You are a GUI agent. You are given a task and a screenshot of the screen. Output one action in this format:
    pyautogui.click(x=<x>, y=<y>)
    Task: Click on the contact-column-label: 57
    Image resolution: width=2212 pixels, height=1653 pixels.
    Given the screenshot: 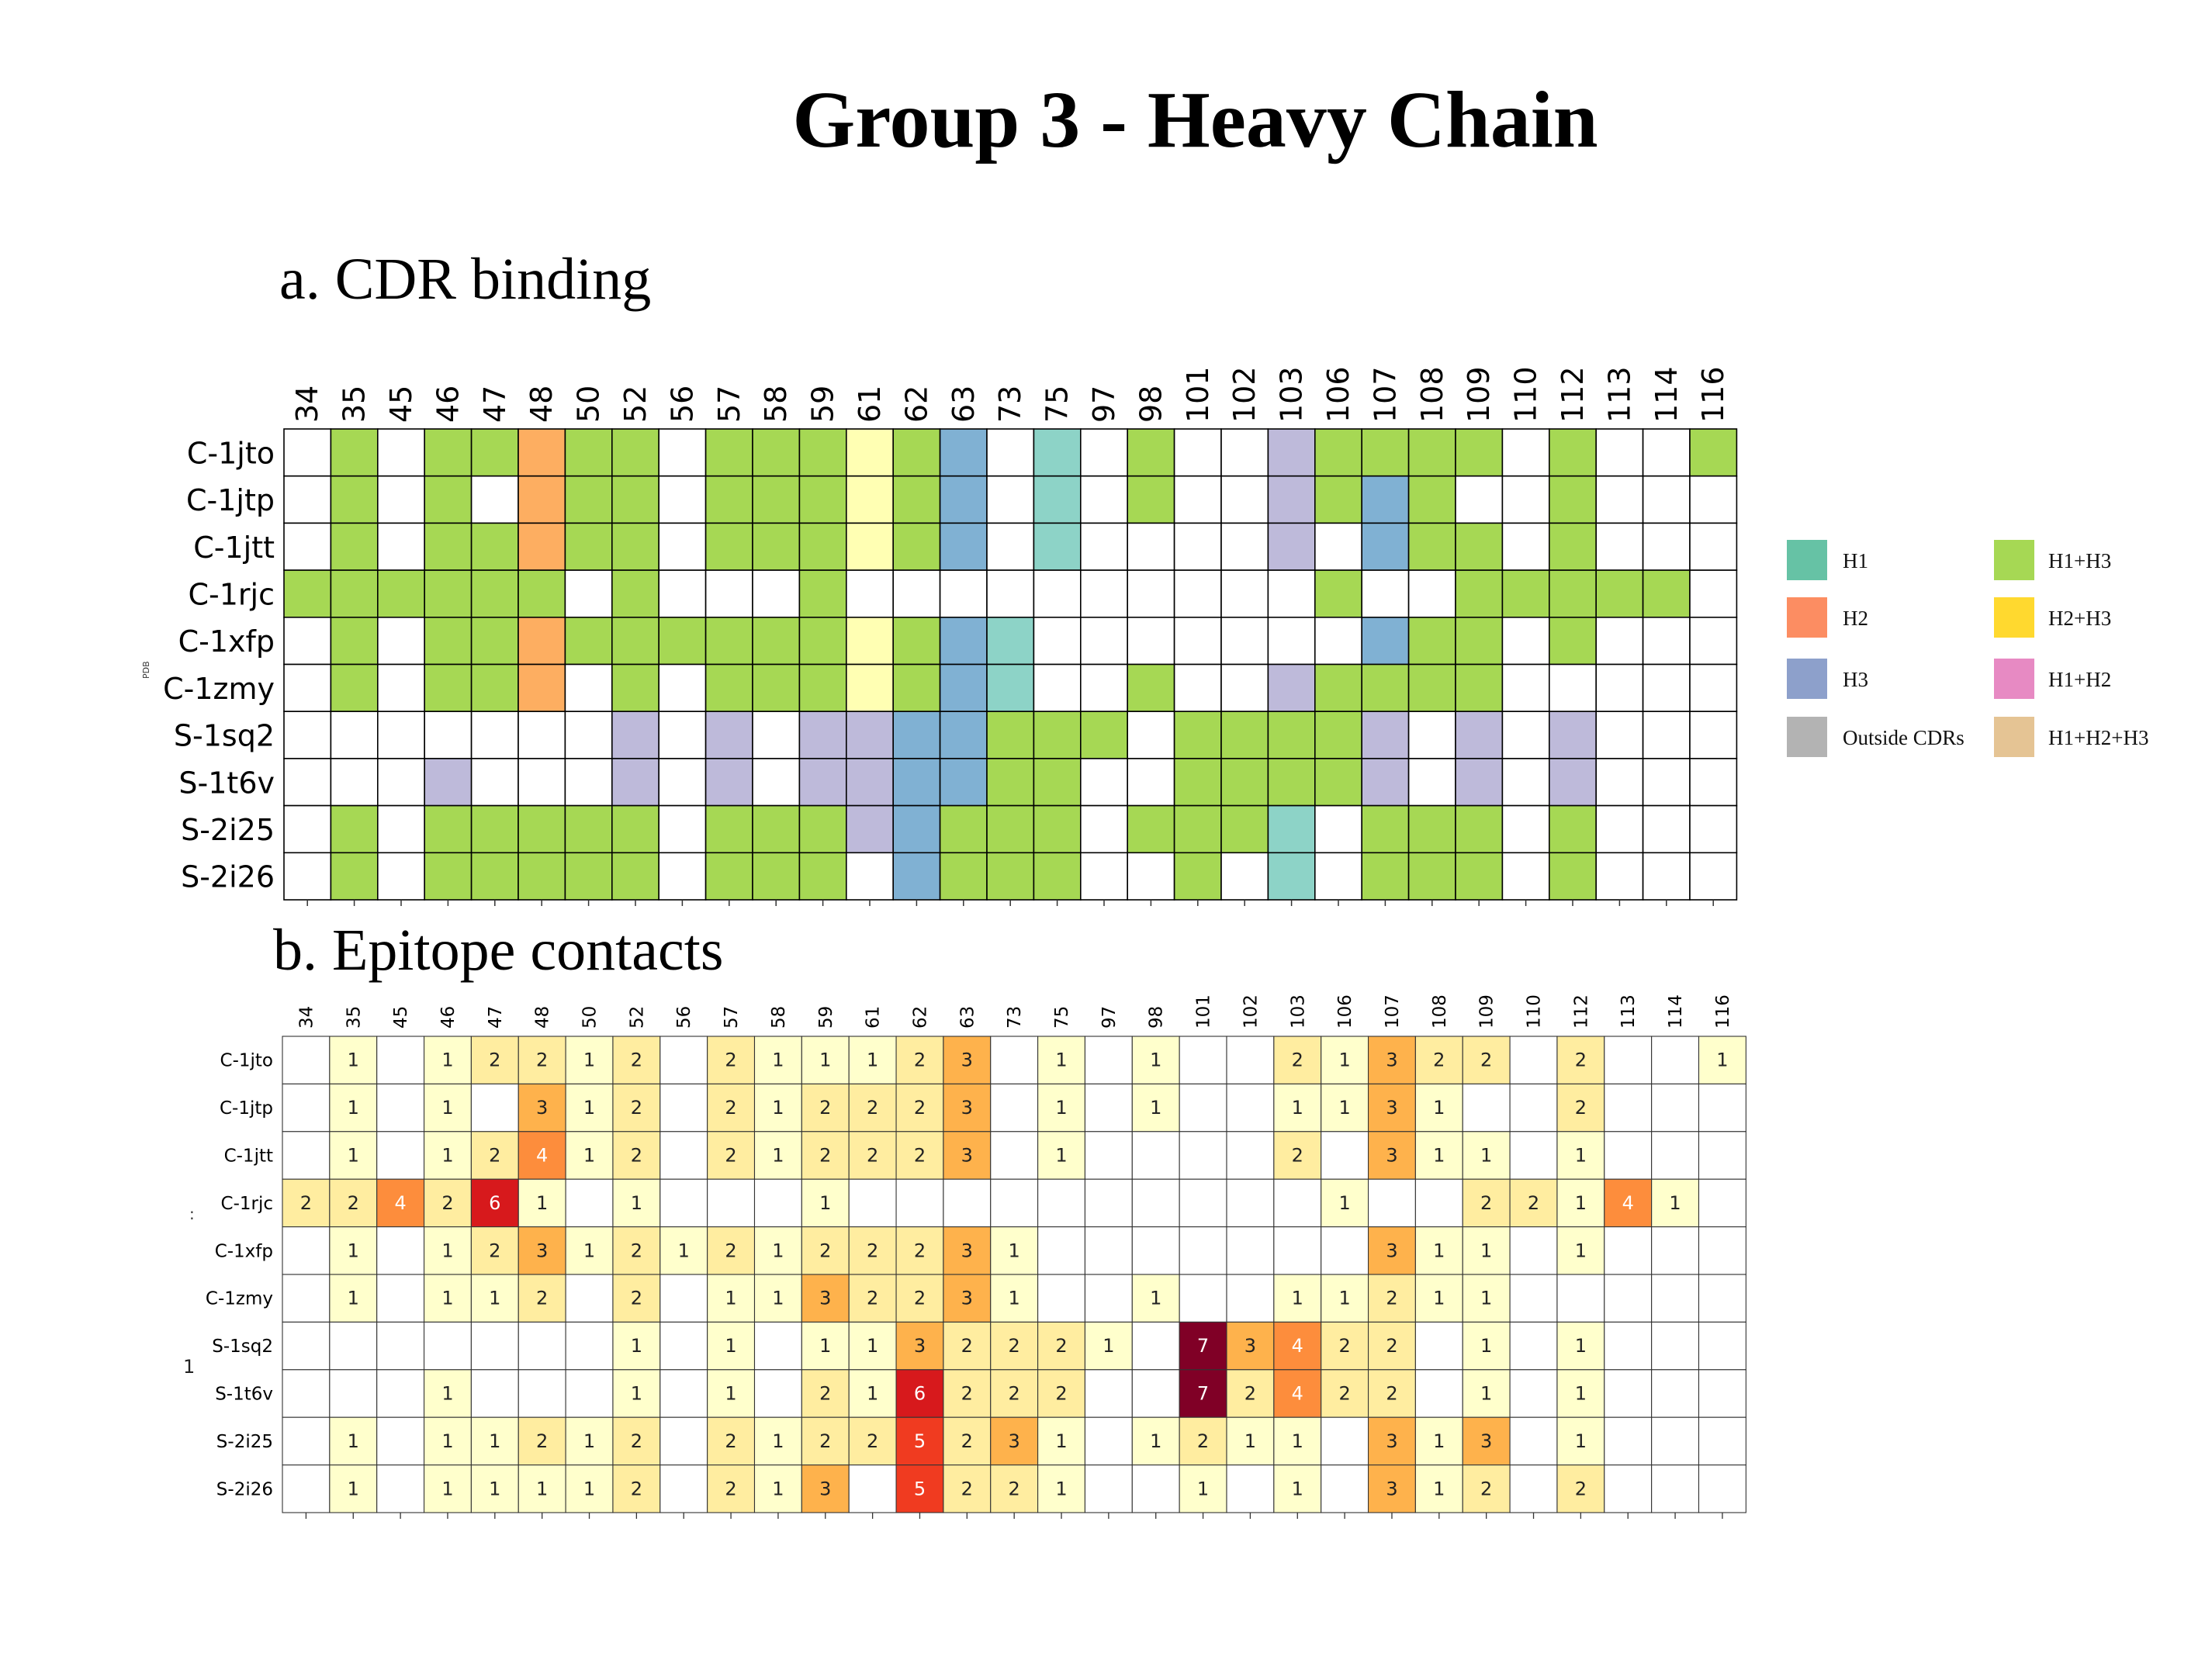 What is the action you would take?
    pyautogui.click(x=732, y=1018)
    